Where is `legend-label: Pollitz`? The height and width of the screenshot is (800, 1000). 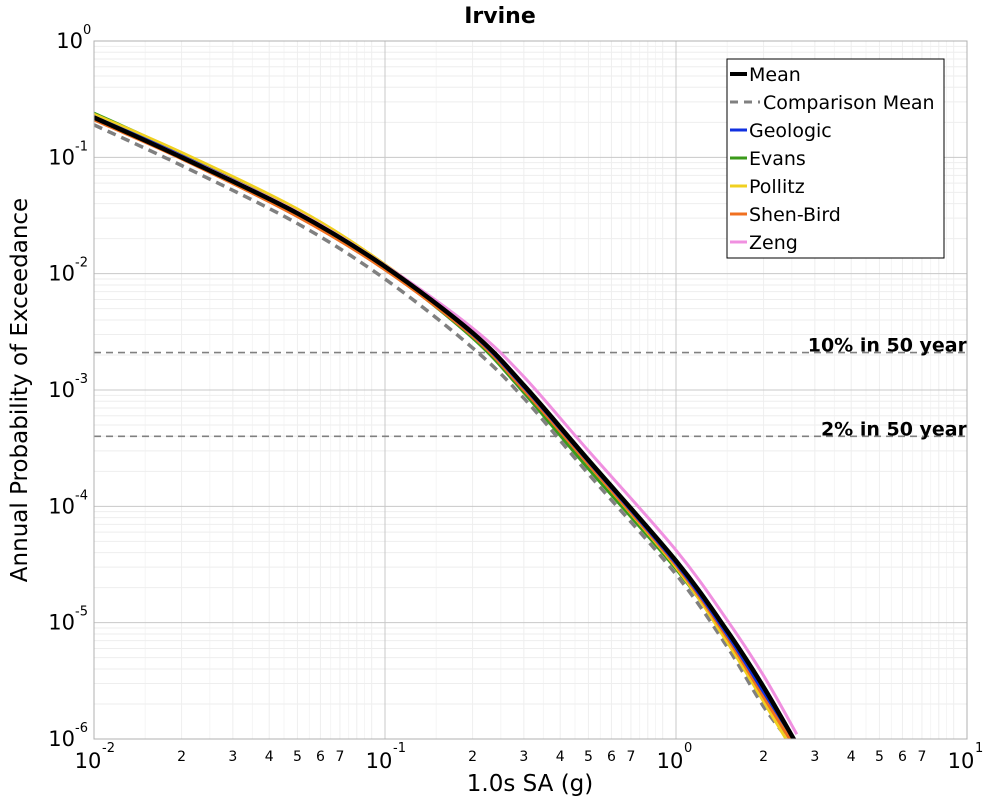 legend-label: Pollitz is located at coordinates (777, 187).